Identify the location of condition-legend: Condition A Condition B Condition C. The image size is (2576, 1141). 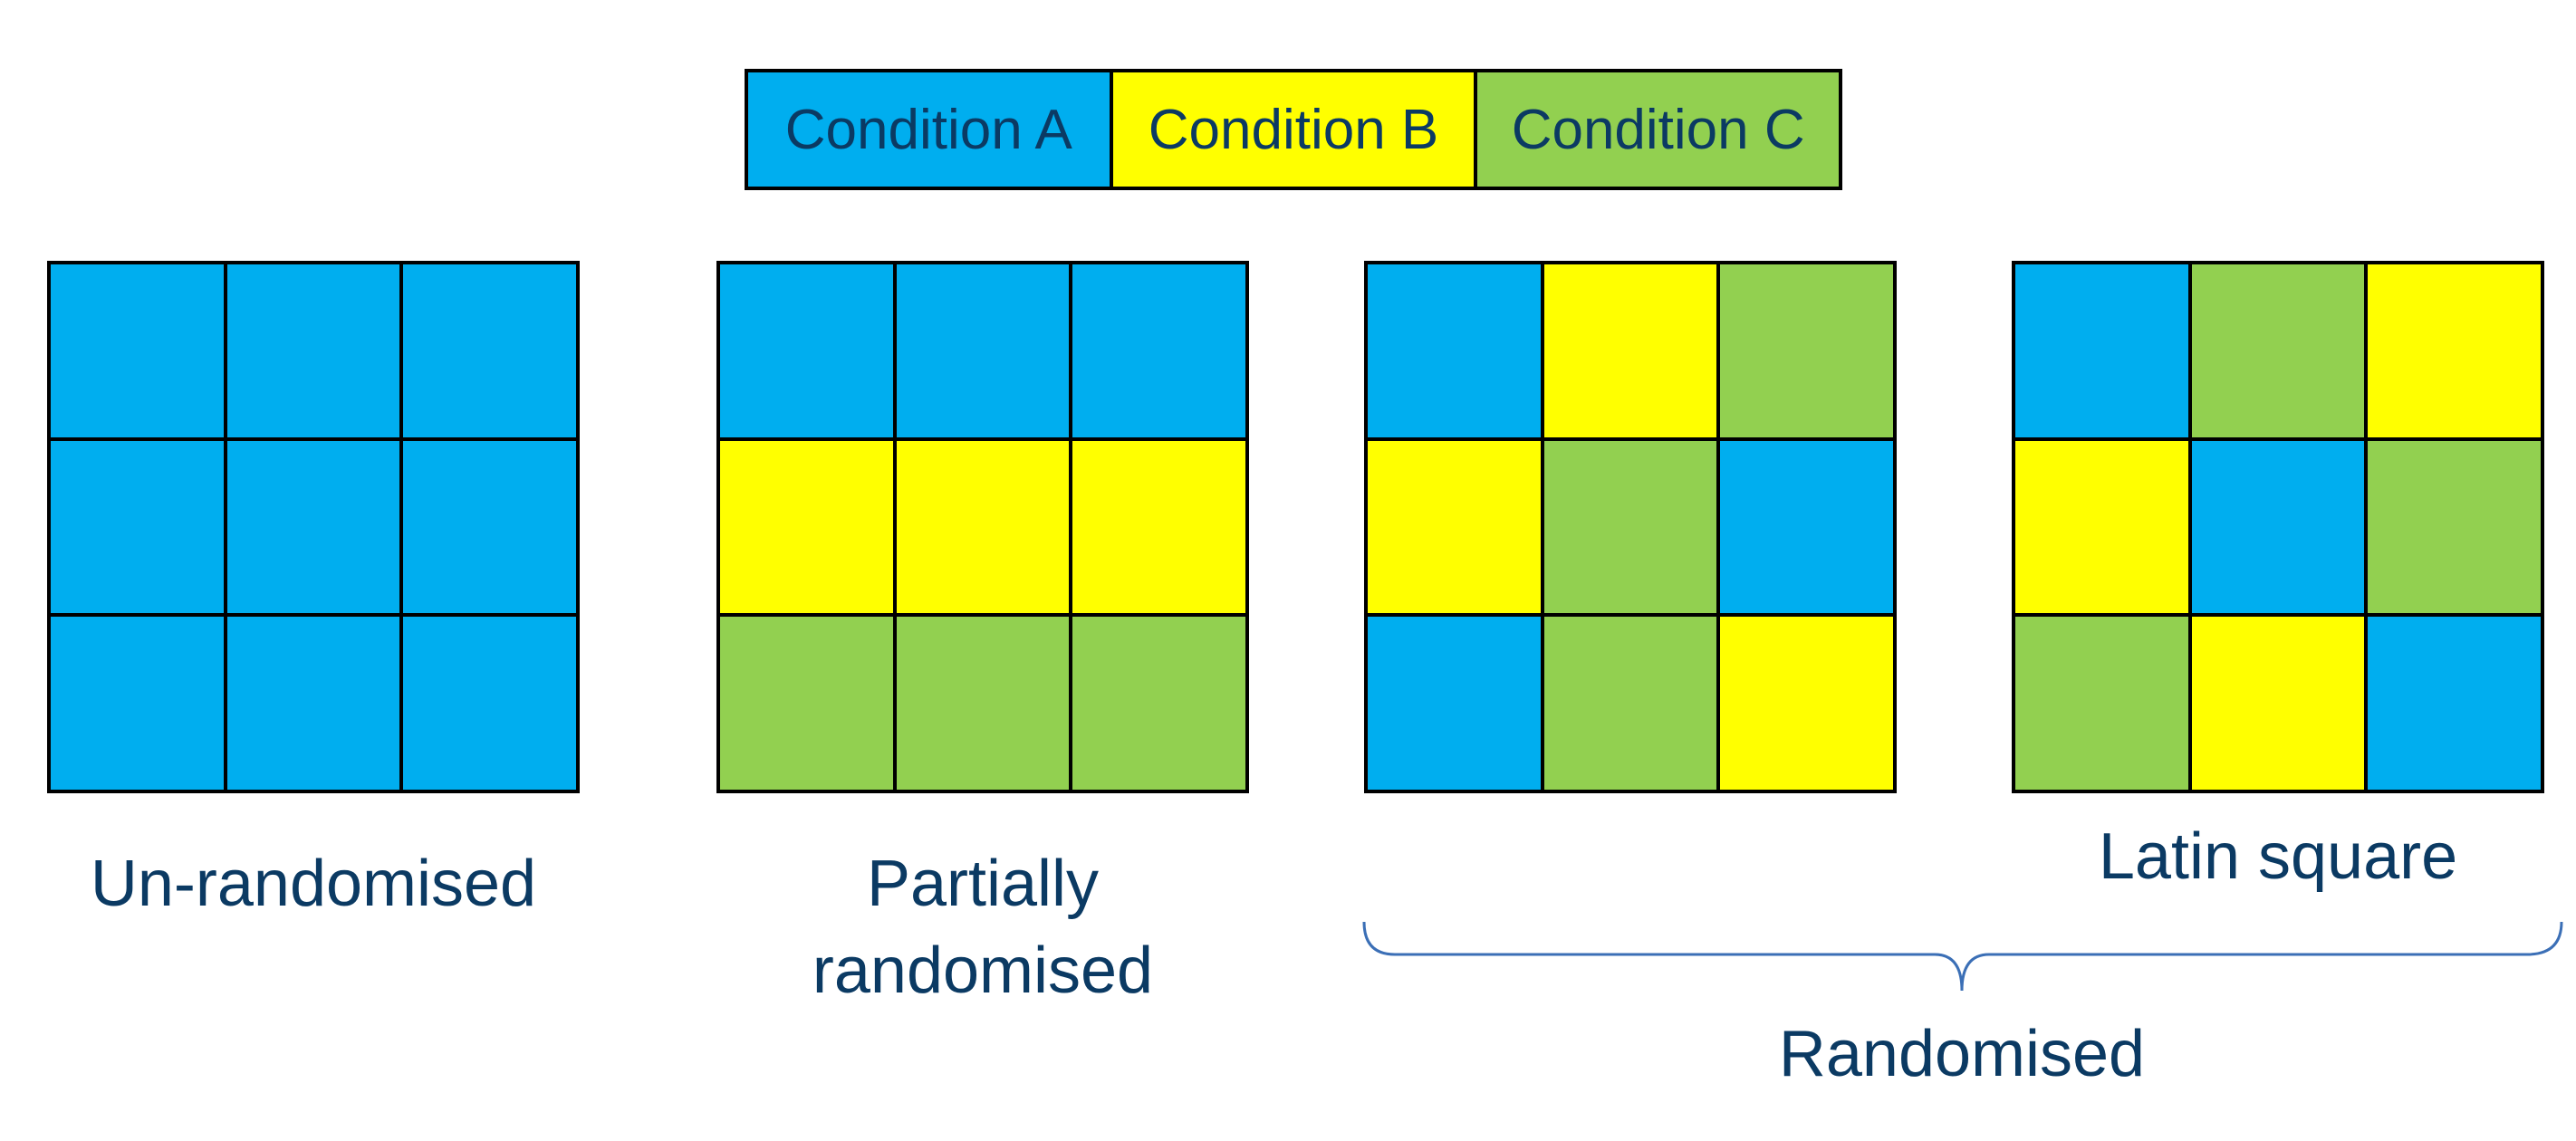
(1293, 129).